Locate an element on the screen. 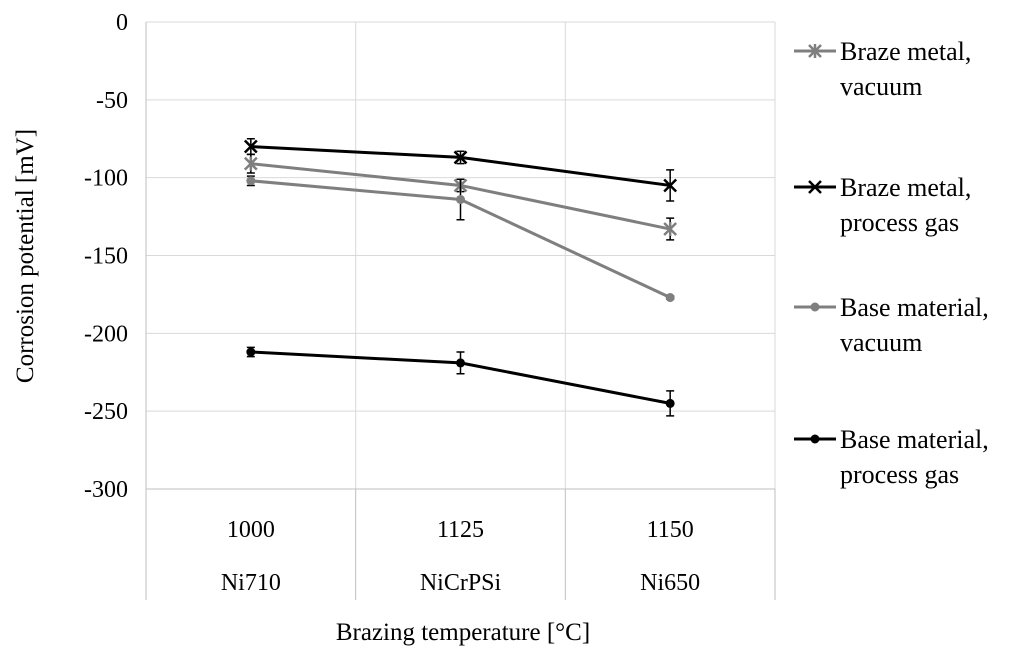  x-category-temperature: 1000 is located at coordinates (251, 530).